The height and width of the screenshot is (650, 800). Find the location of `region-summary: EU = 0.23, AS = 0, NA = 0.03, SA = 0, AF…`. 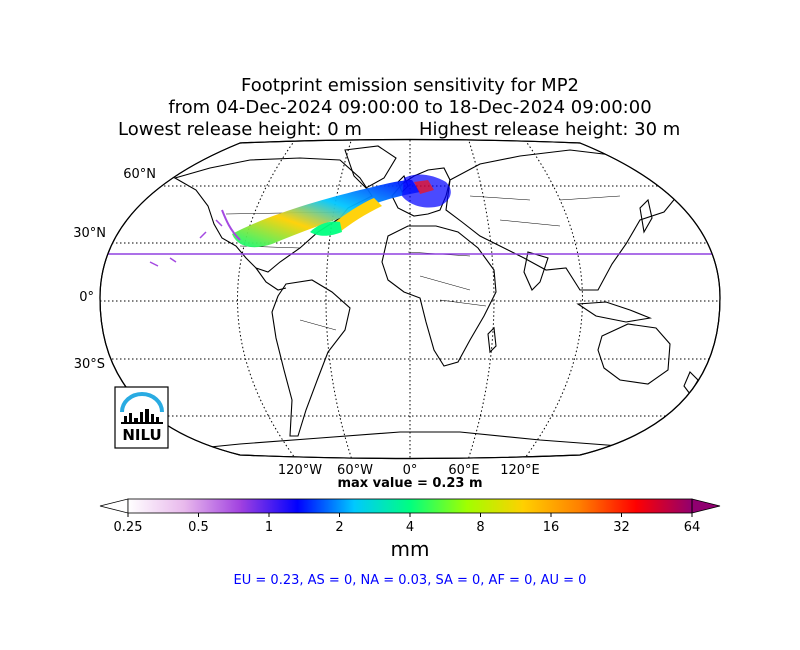

region-summary: EU = 0.23, AS = 0, NA = 0.03, SA = 0, AF… is located at coordinates (410, 580).